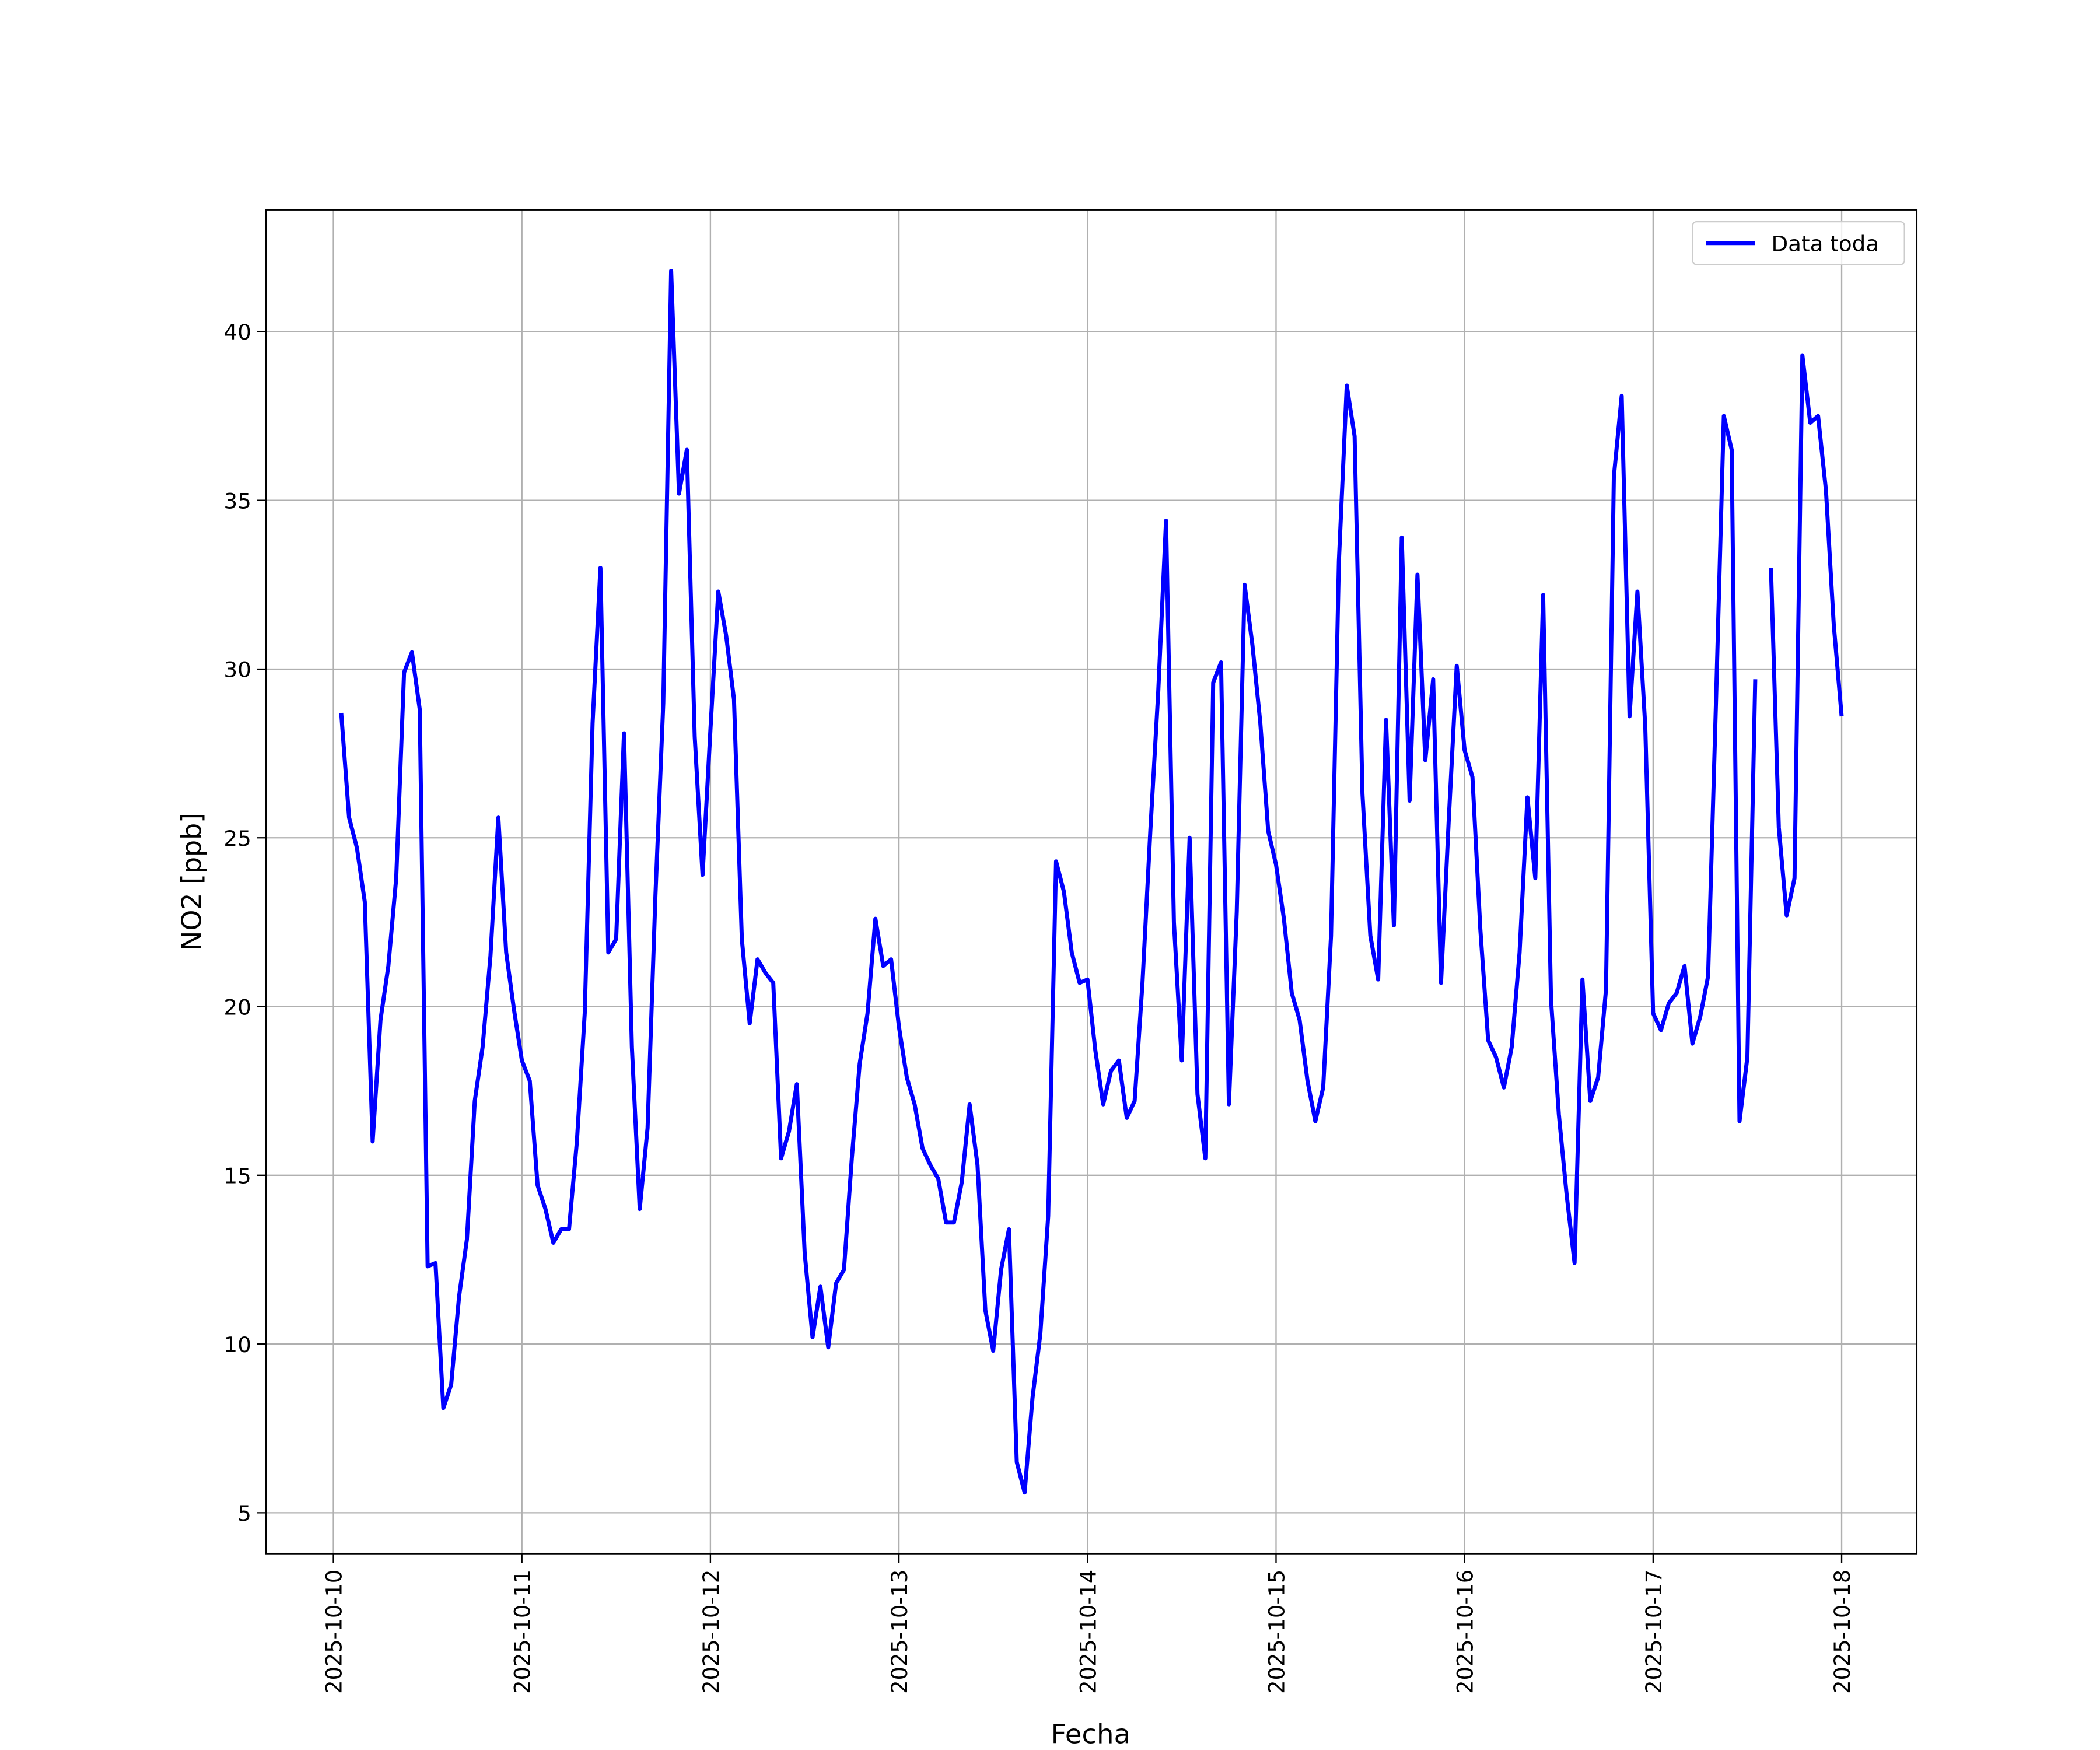  What do you see at coordinates (237, 332) in the screenshot?
I see `y-tick-label: 40` at bounding box center [237, 332].